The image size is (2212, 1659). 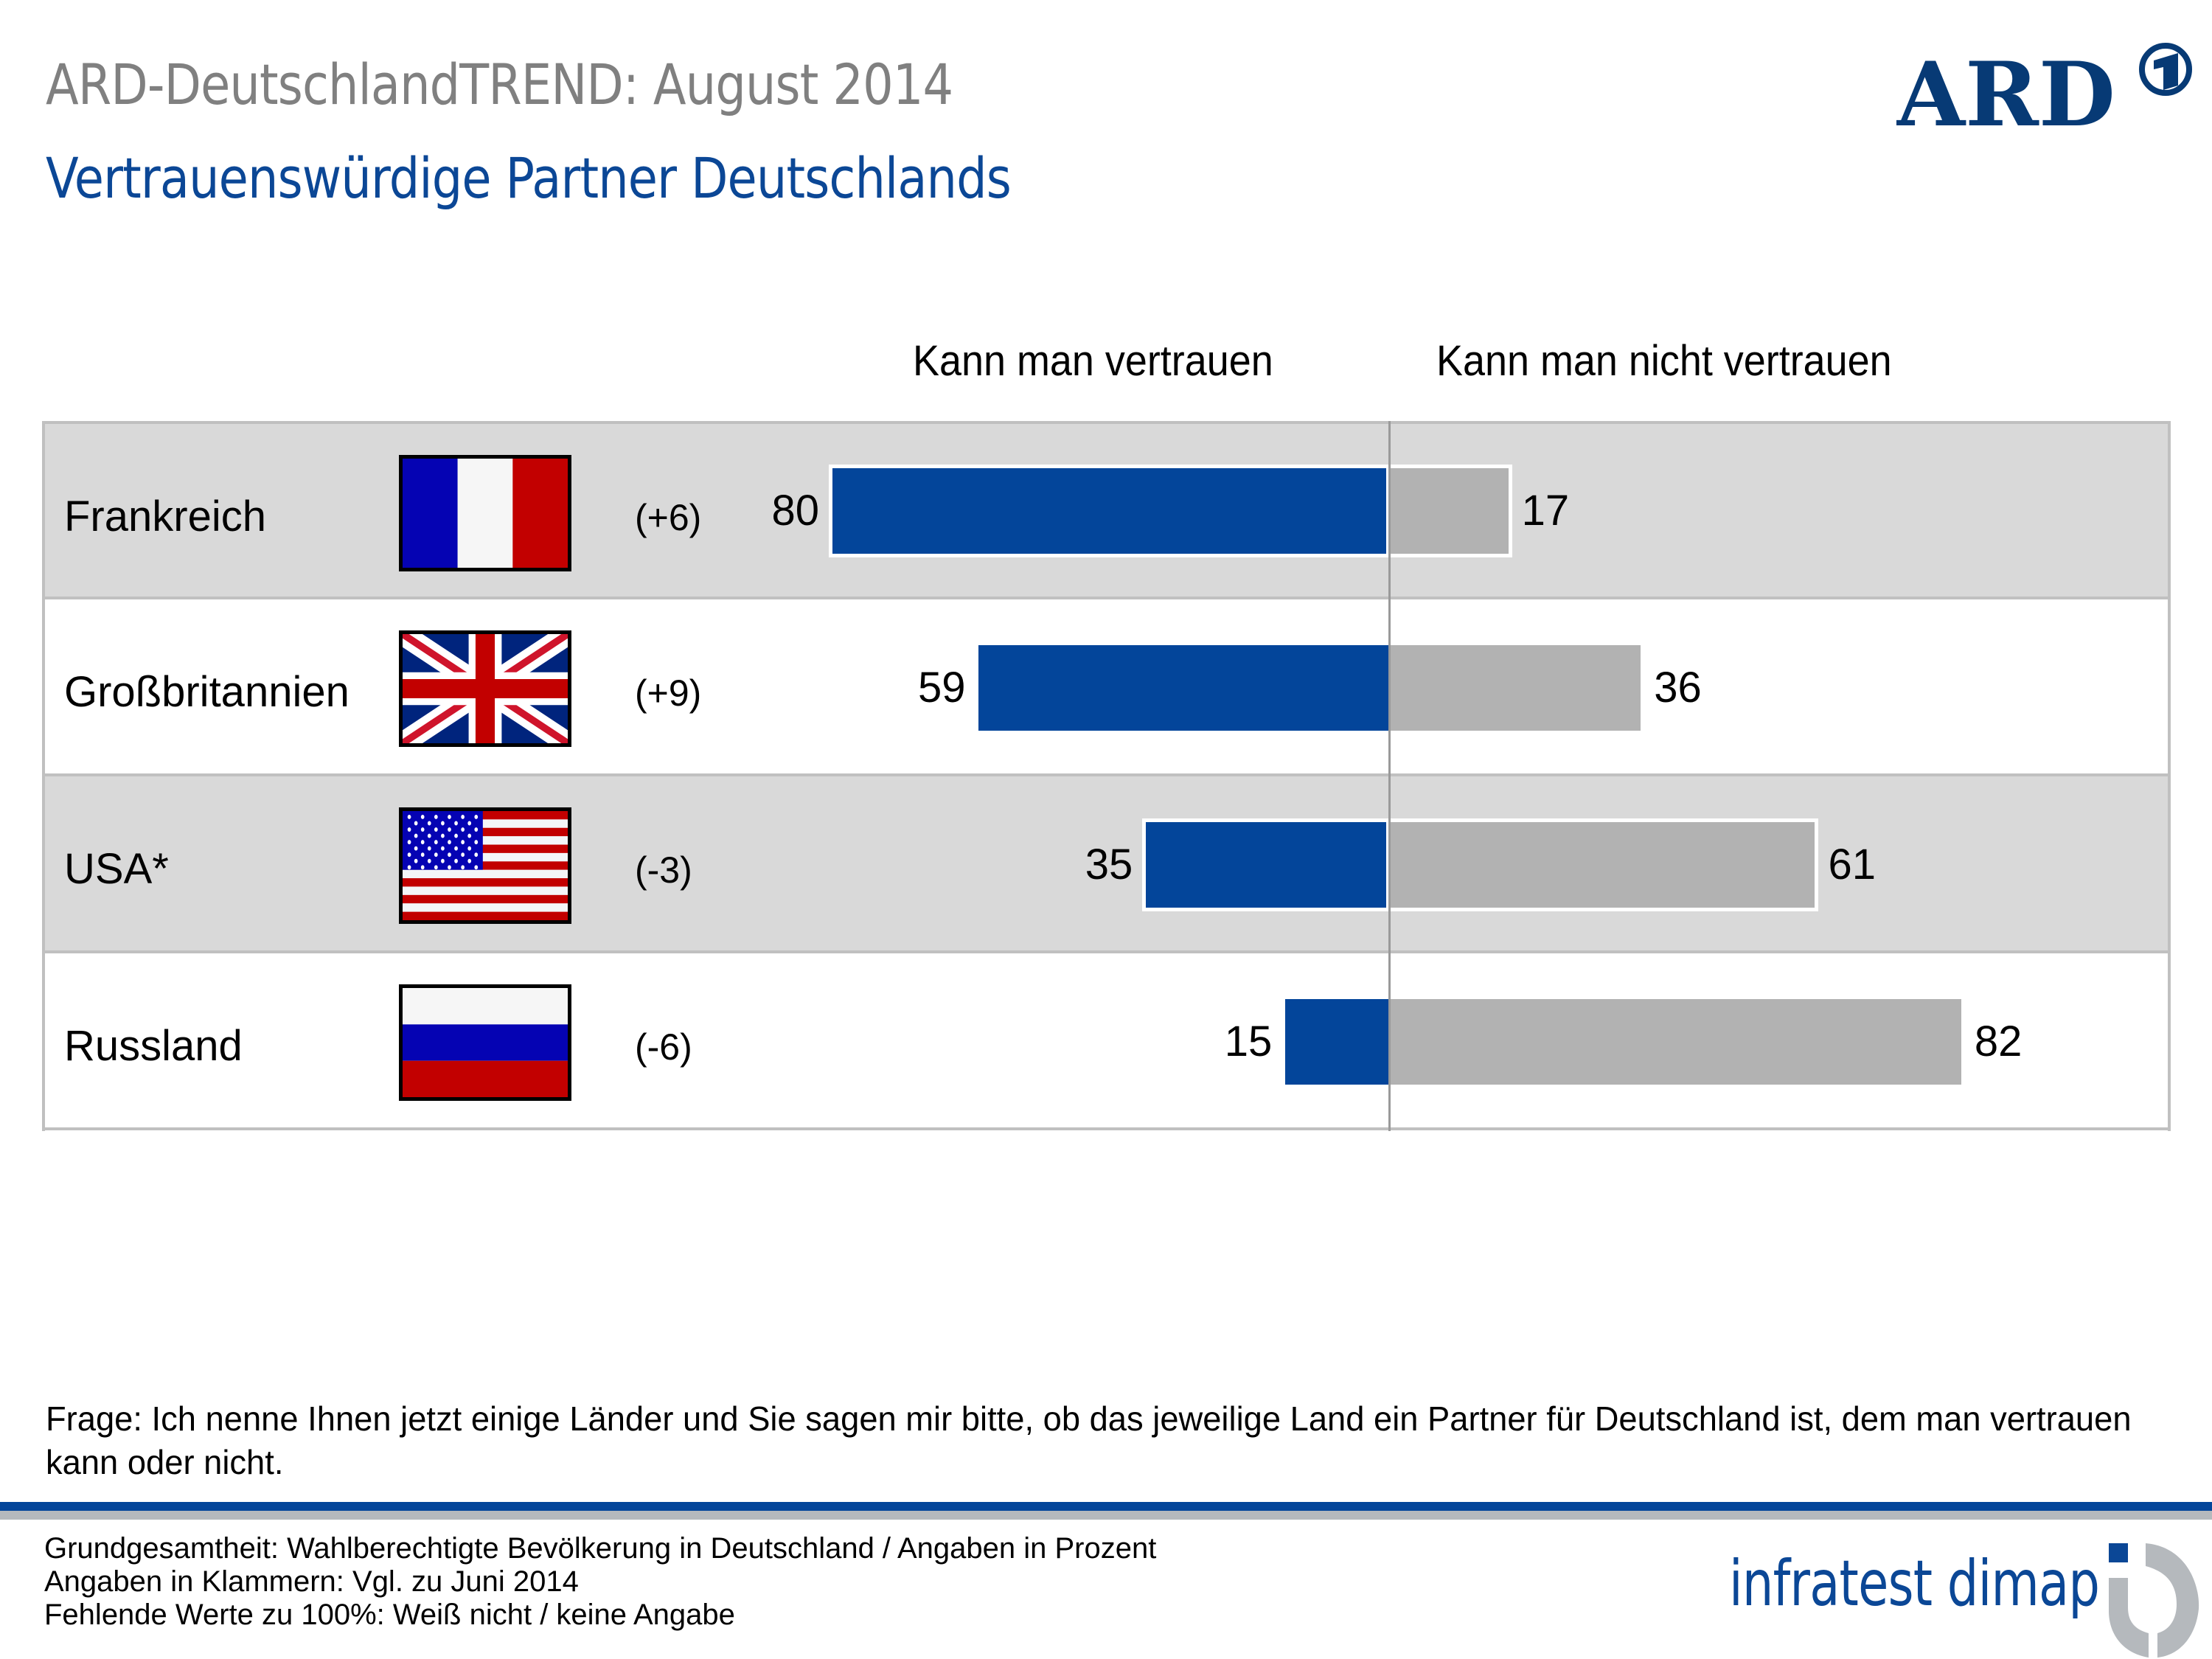 I want to click on data-label-distrust: 17, so click(x=1545, y=511).